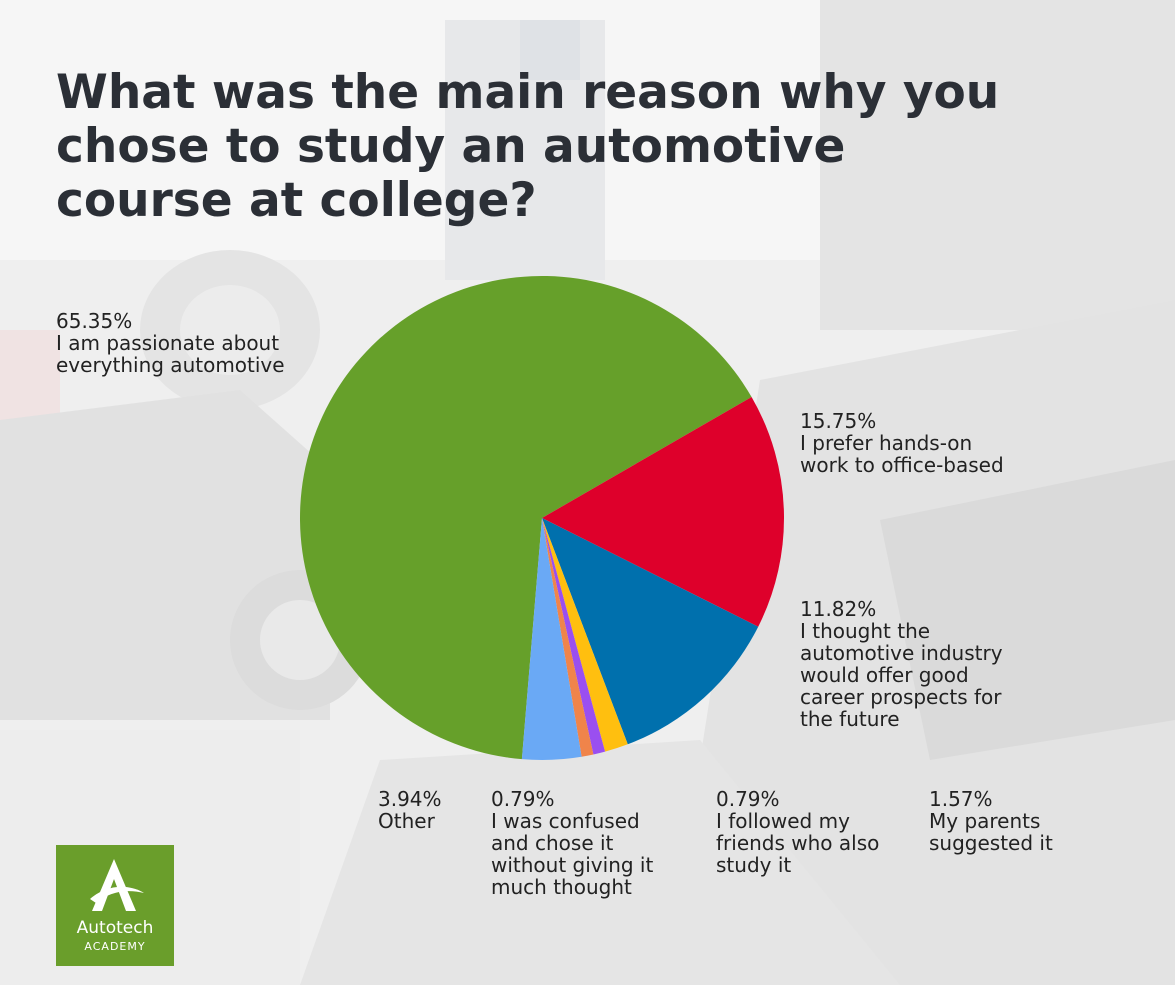  What do you see at coordinates (115, 928) in the screenshot?
I see `logo-name: Autotech` at bounding box center [115, 928].